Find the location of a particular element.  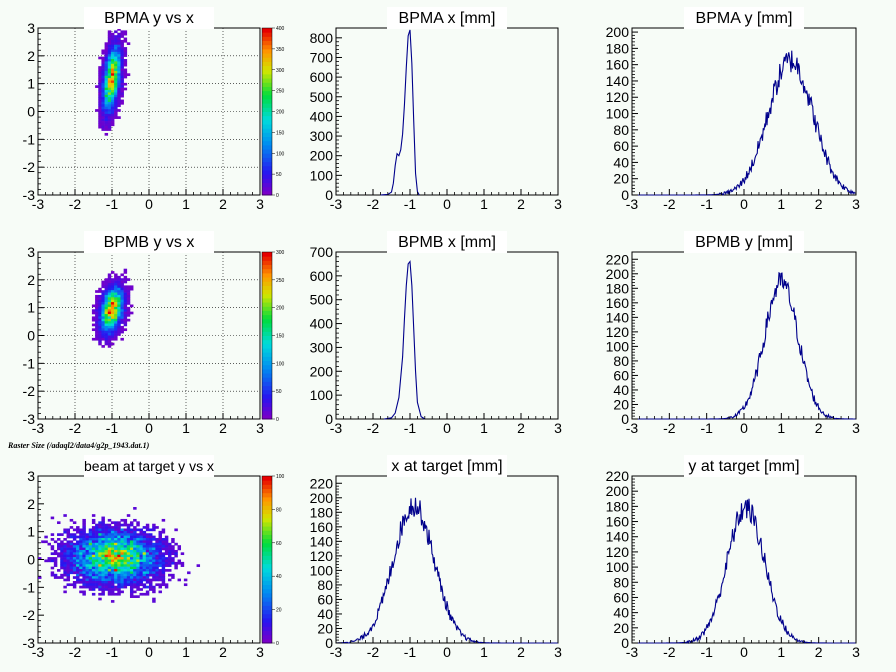

y-tick-label: 120 is located at coordinates (322, 556).